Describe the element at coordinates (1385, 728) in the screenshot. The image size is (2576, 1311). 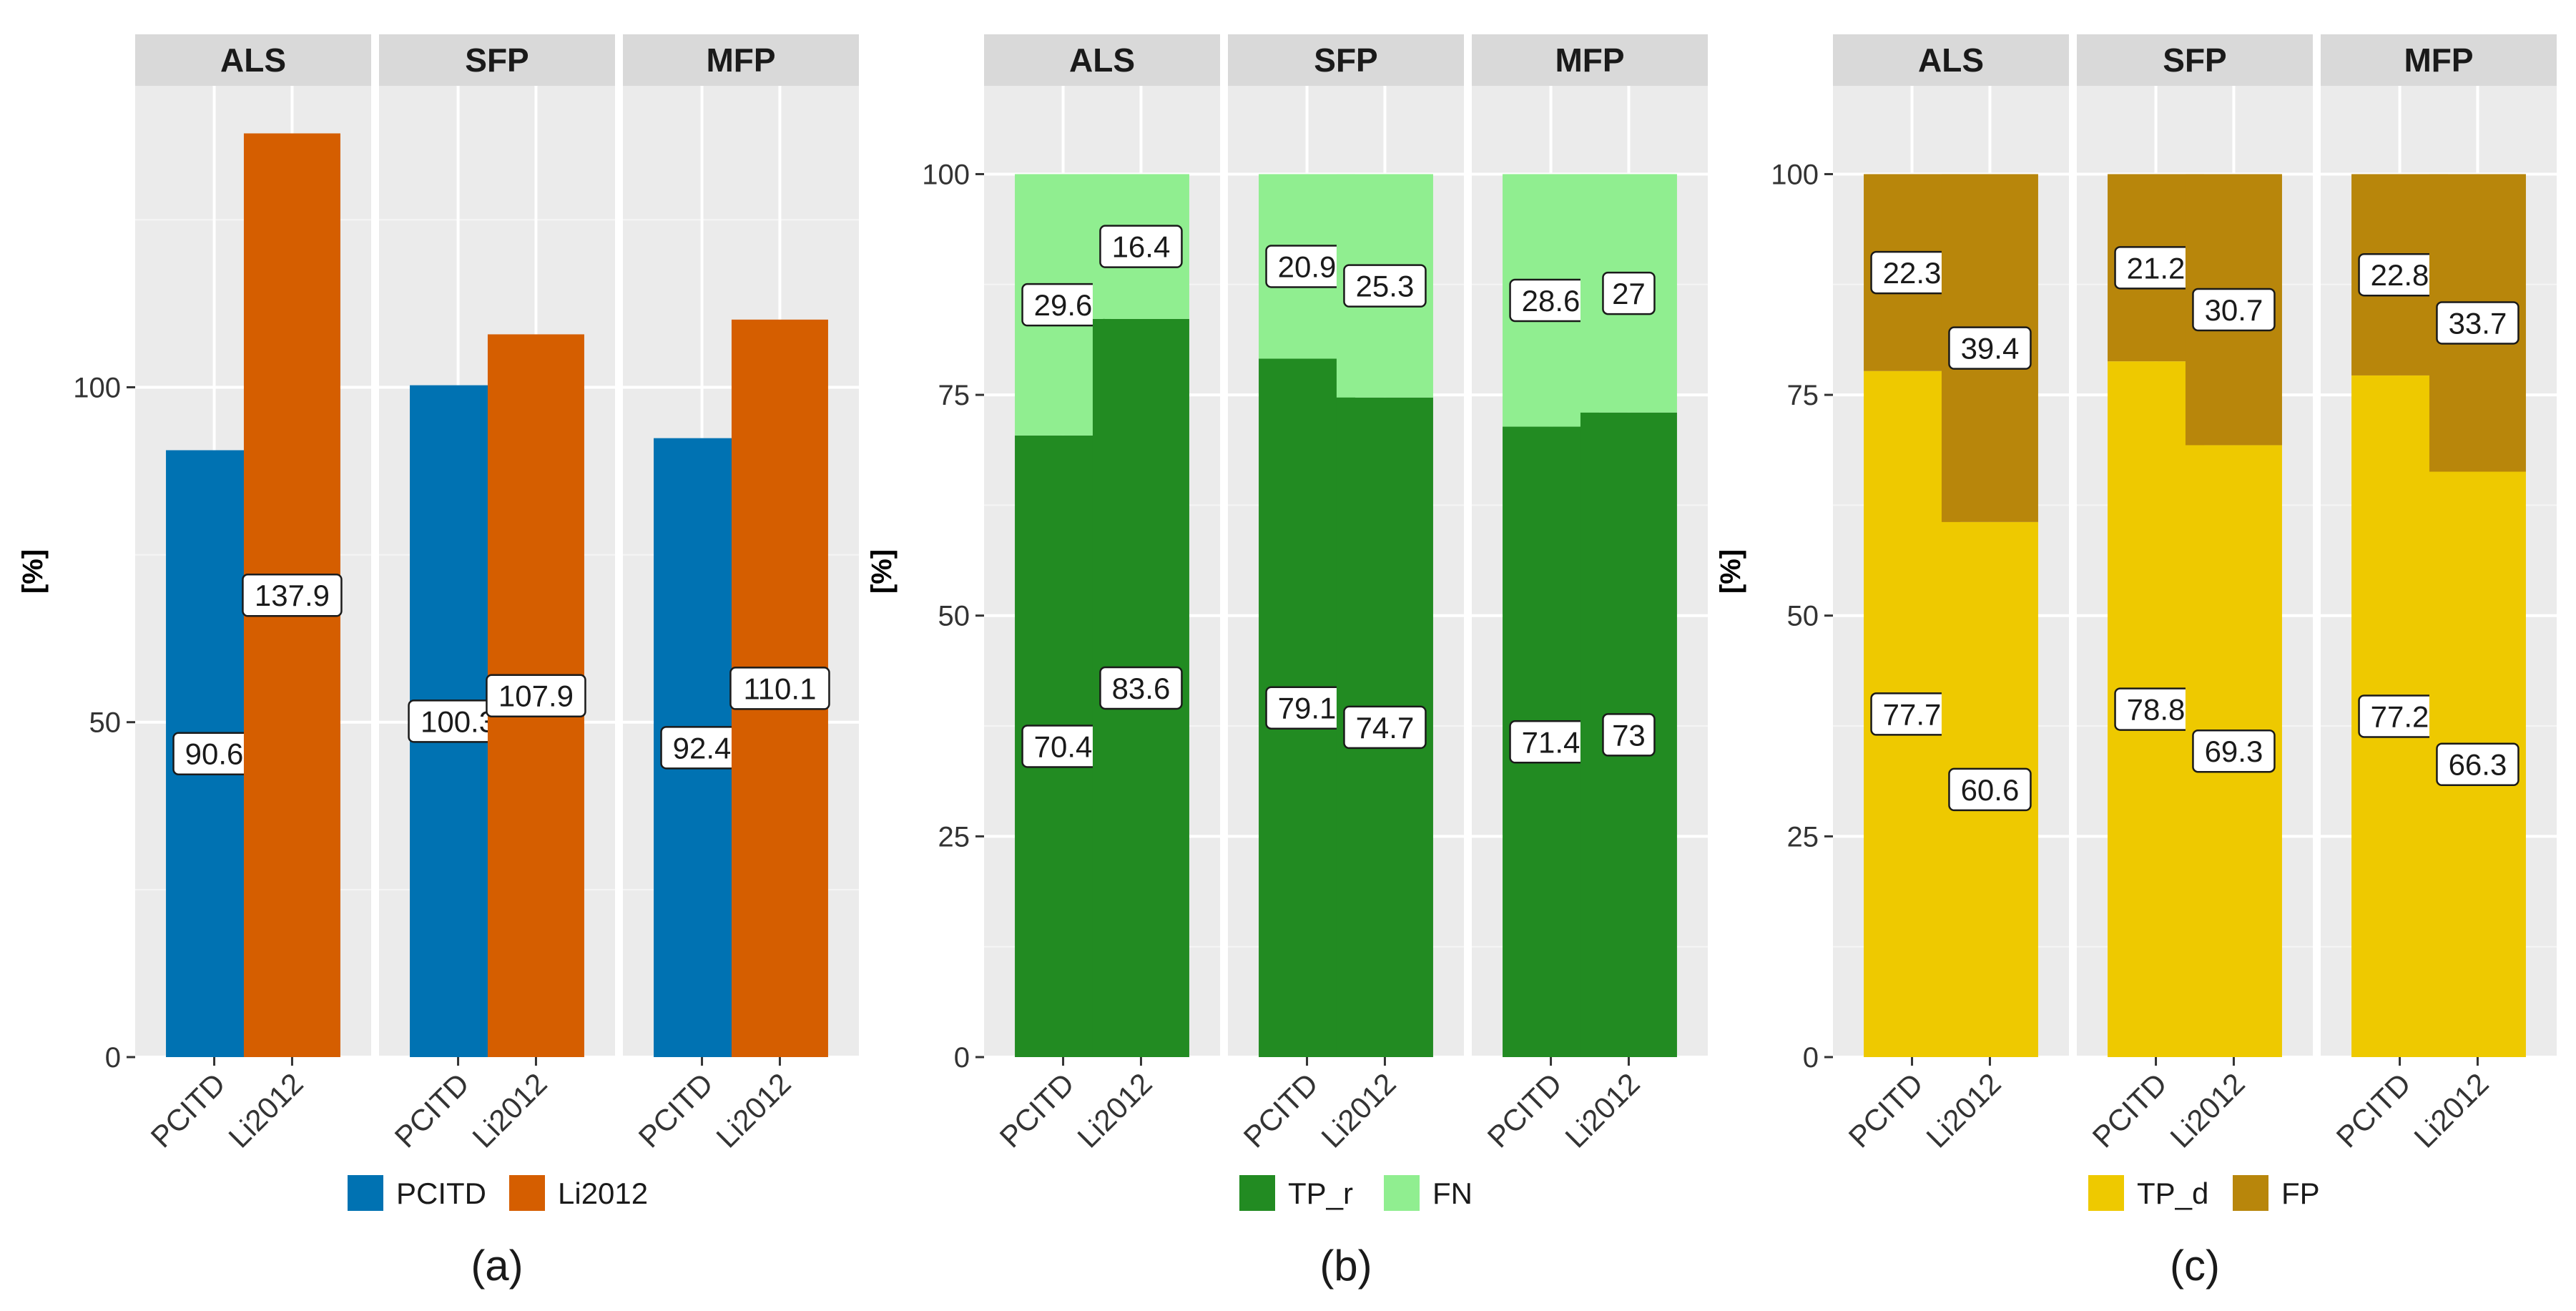
I see `data-label: 74.7` at that location.